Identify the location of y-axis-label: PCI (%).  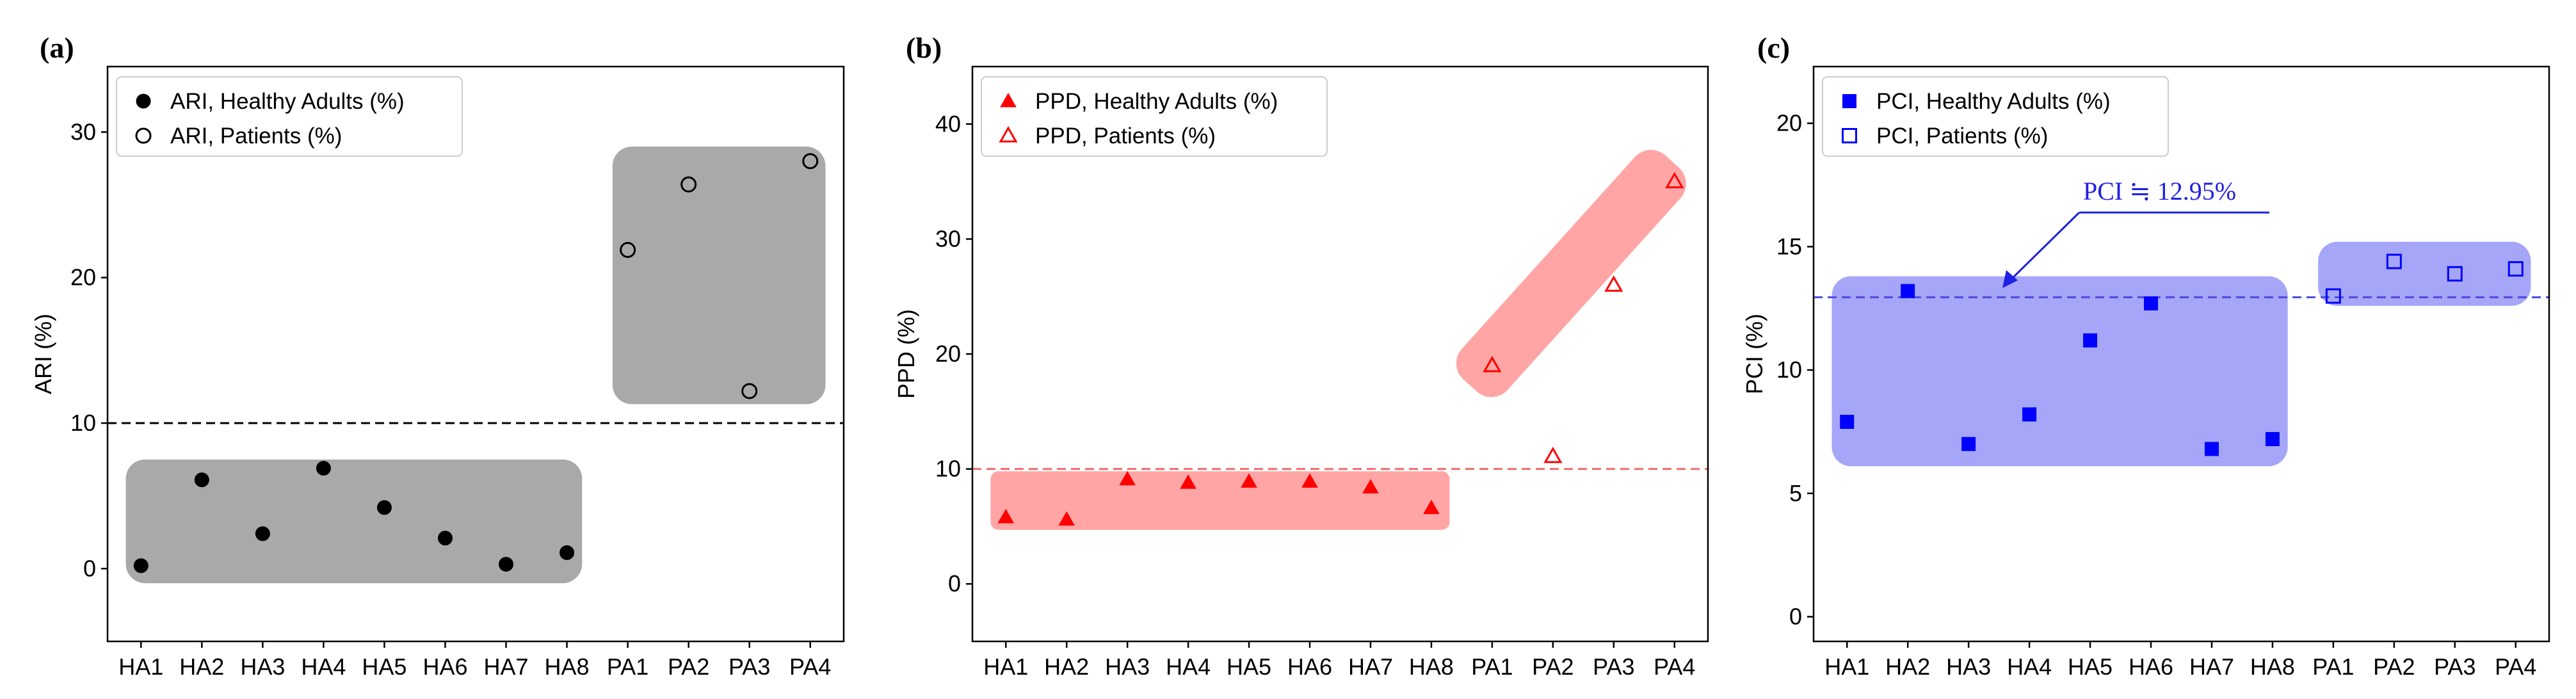
(1754, 354).